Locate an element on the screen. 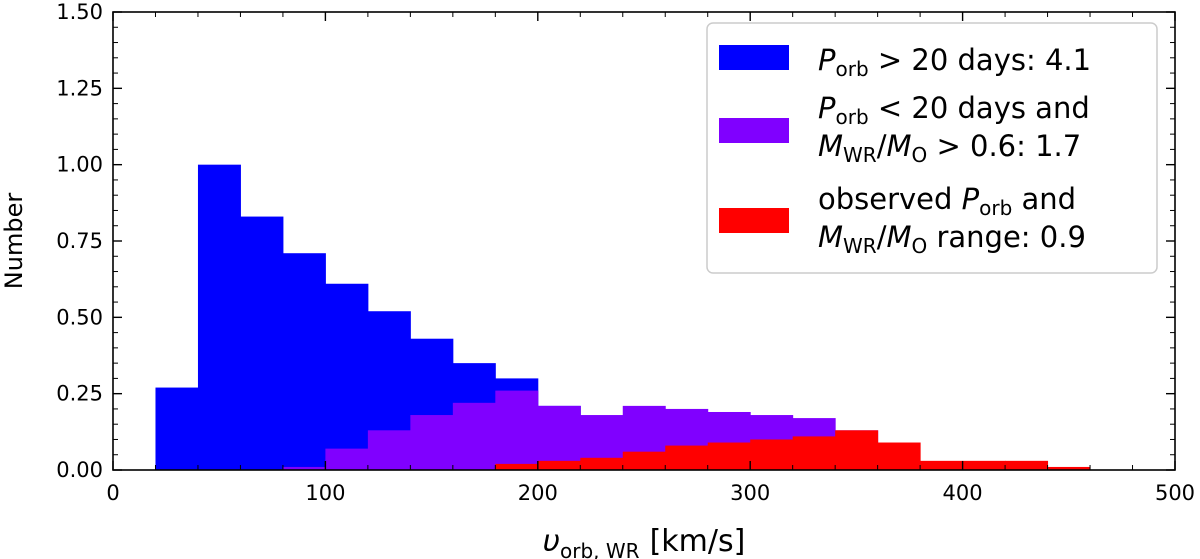  y-tick-label: 1.00 is located at coordinates (79, 165).